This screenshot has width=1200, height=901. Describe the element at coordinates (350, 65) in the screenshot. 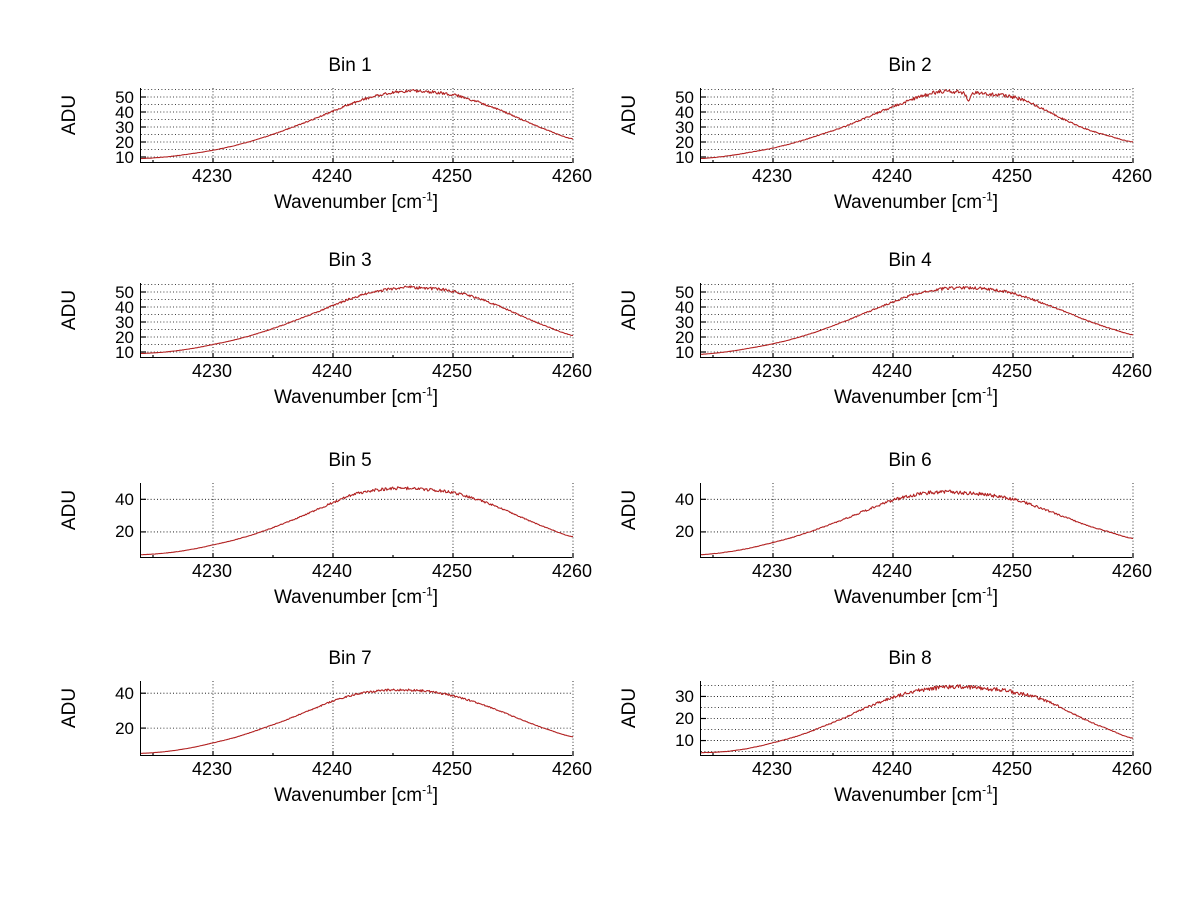

I see `subplot-title-1: Bin 1` at that location.